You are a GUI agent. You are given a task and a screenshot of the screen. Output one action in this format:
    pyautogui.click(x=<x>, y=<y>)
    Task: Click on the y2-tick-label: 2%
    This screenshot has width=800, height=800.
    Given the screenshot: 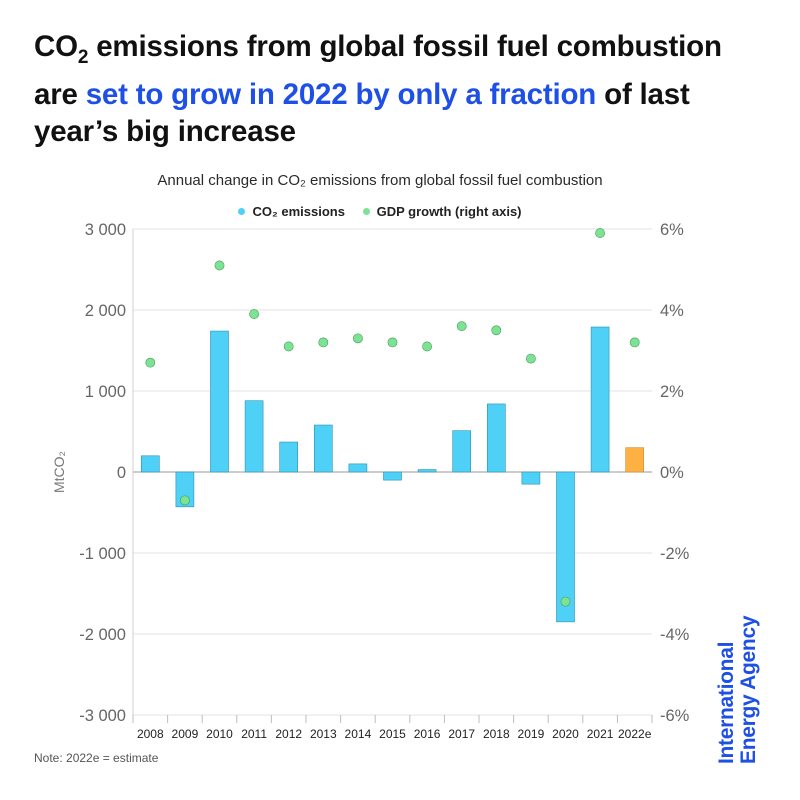 What is the action you would take?
    pyautogui.click(x=672, y=392)
    